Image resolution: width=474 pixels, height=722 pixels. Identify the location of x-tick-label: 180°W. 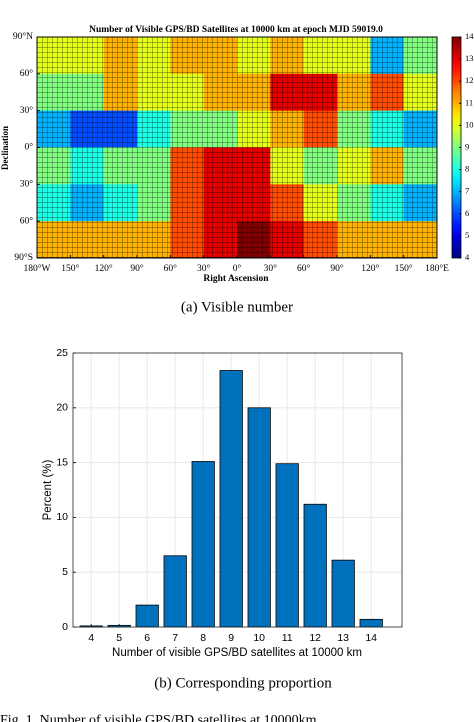
(36, 268).